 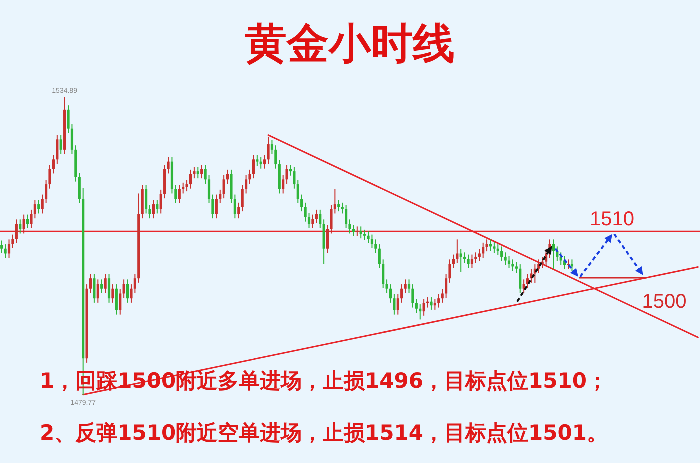 What do you see at coordinates (664, 302) in the screenshot?
I see `series-label: 1500` at bounding box center [664, 302].